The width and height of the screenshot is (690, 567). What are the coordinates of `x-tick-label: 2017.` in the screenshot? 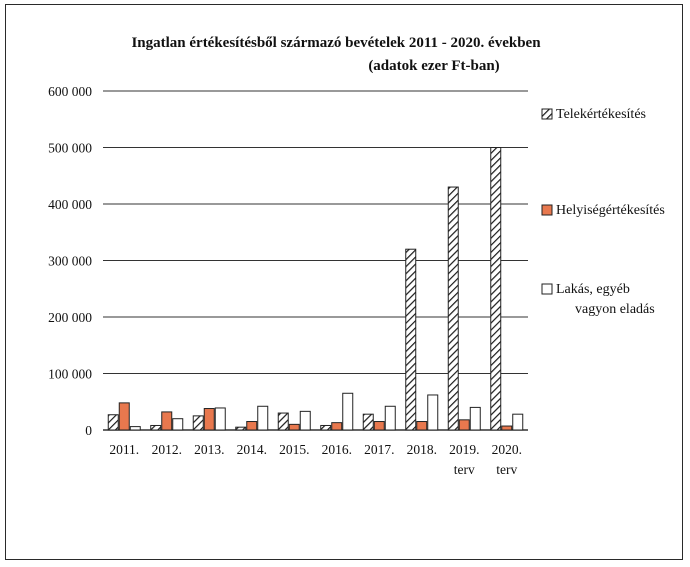 It's located at (379, 449).